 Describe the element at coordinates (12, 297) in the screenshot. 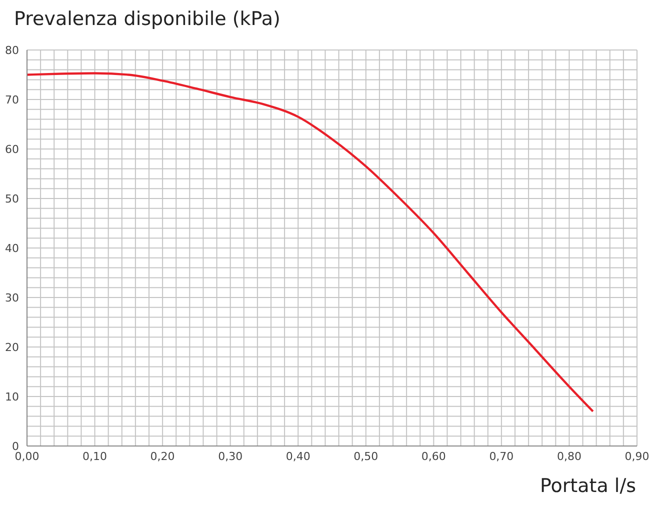

I see `y-tick-label: 30` at that location.